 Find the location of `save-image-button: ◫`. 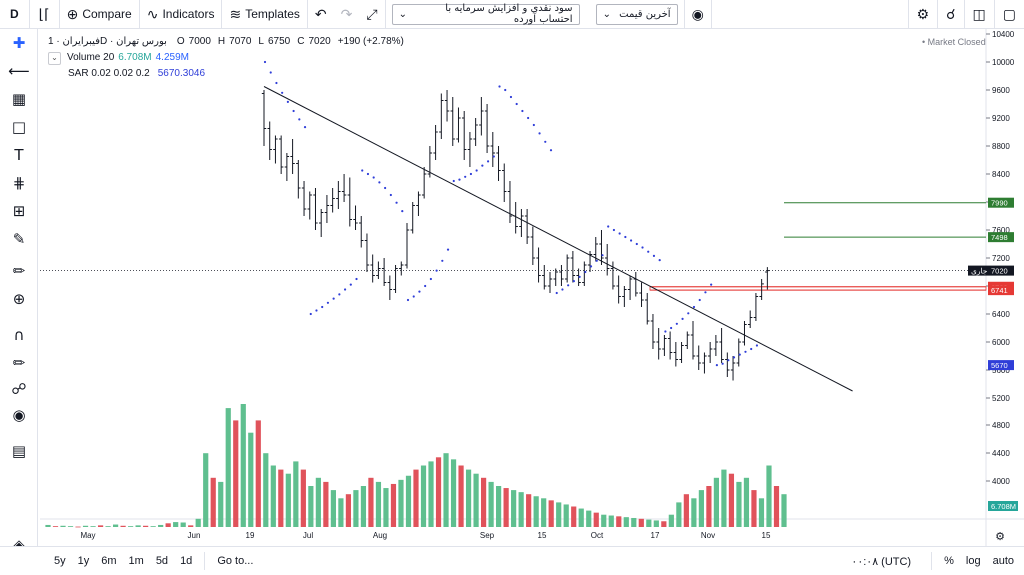

save-image-button: ◫ is located at coordinates (978, 14).